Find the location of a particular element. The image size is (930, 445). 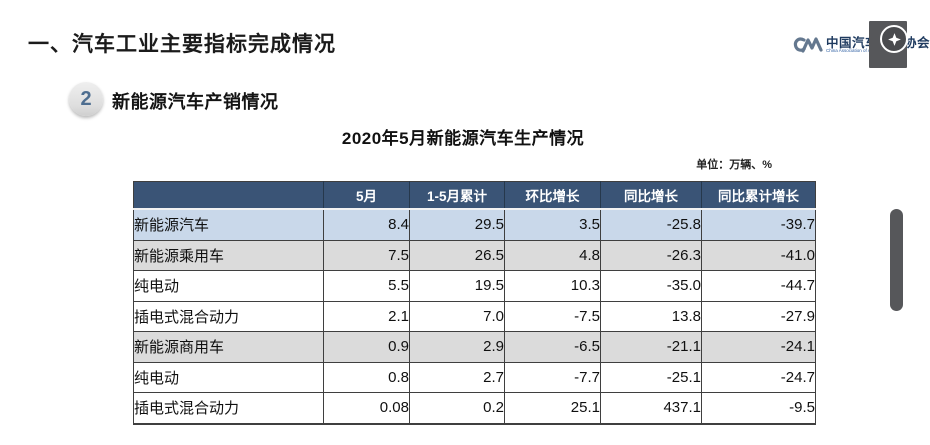

scrollbar-thumb is located at coordinates (896, 260).